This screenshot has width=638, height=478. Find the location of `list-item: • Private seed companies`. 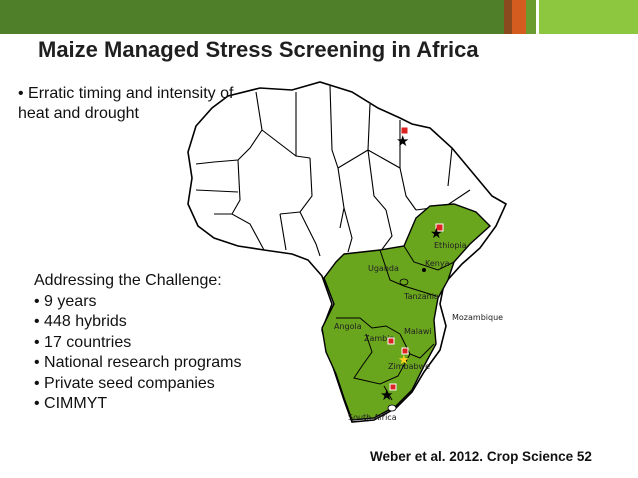

list-item: • Private seed companies is located at coordinates (124, 383).